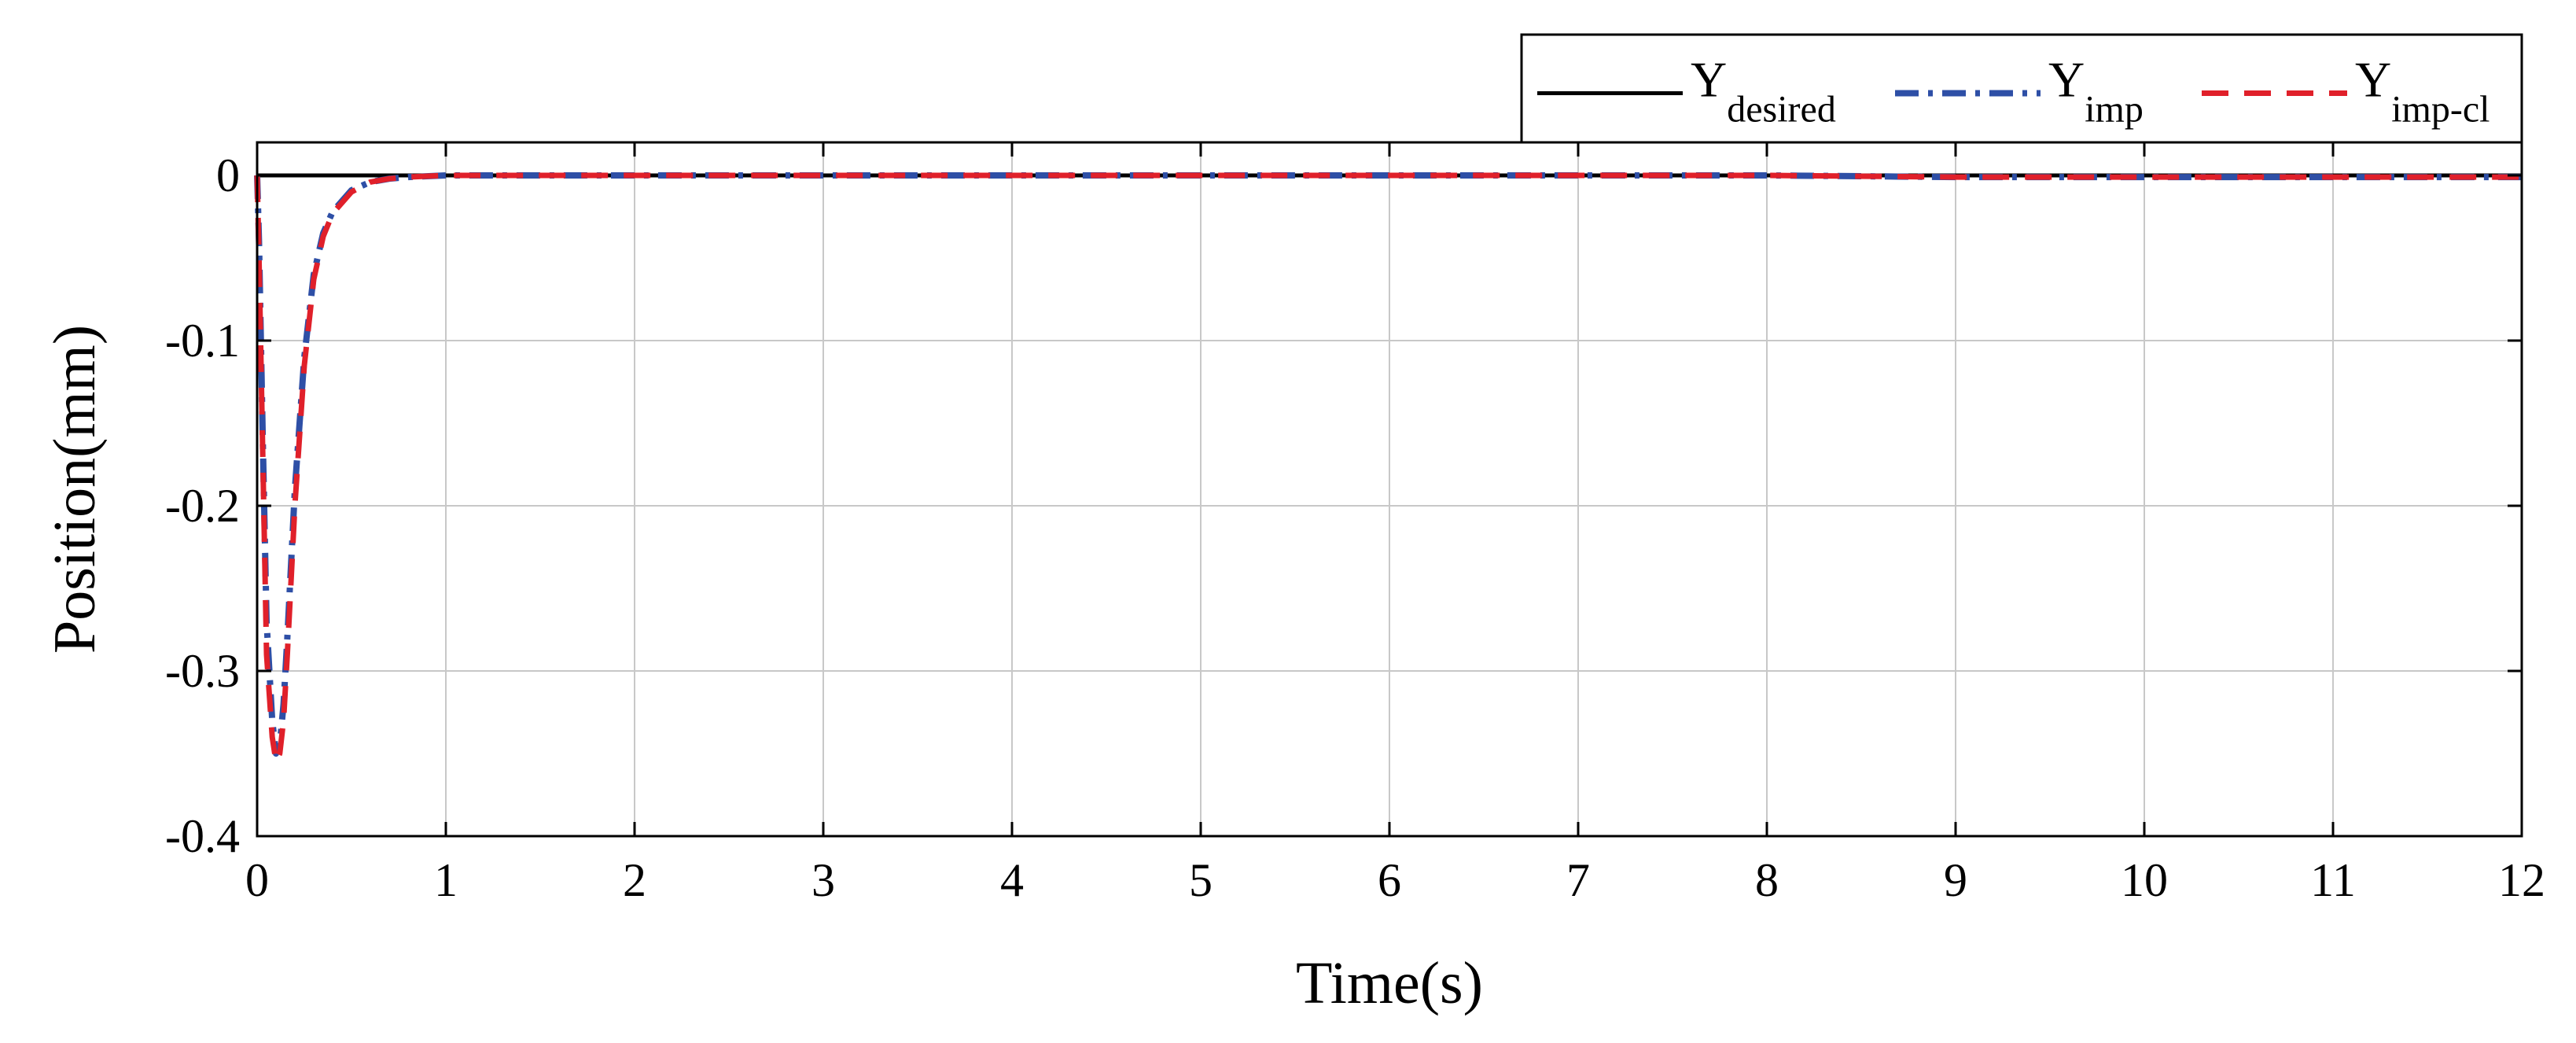 This screenshot has height=1043, width=2576. Describe the element at coordinates (75, 489) in the screenshot. I see `y-axis-label: Position(mm)` at that location.